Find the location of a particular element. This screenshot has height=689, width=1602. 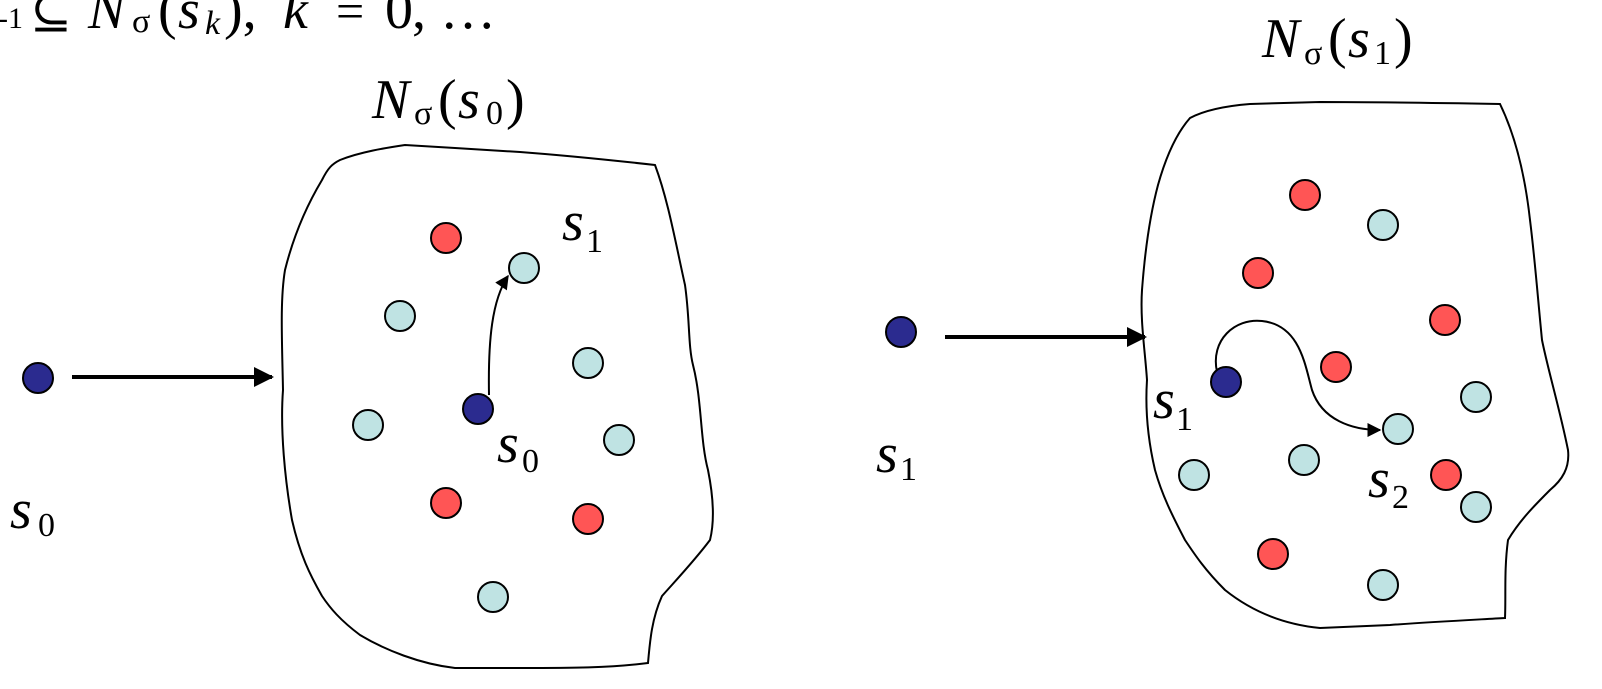

svg-text: 2 is located at coordinates (1400, 497).